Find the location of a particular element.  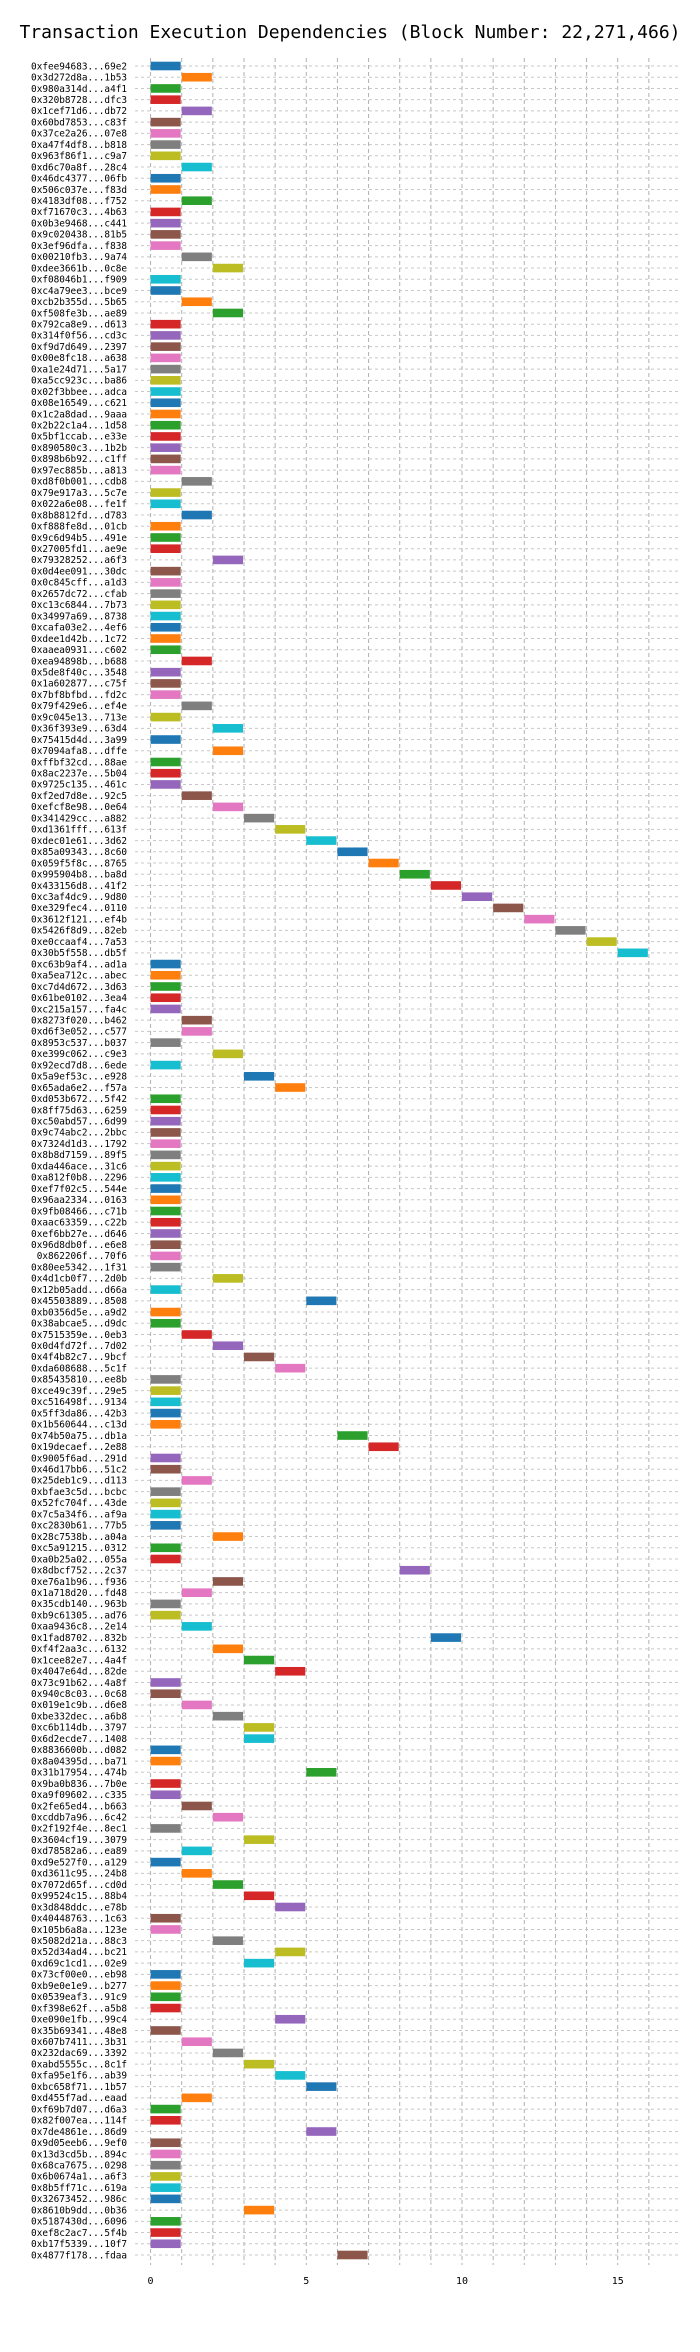

y-tick-label: 0x60bd7853...c83f is located at coordinates (79, 122).